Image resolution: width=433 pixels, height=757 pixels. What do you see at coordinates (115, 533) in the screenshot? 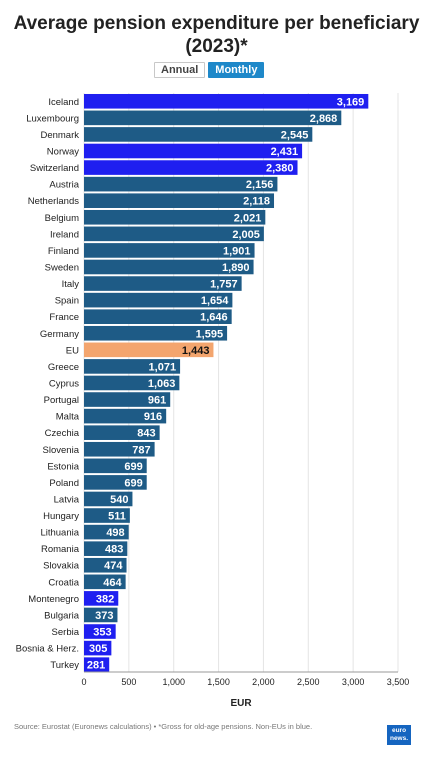
I see `value-label: 498` at bounding box center [115, 533].